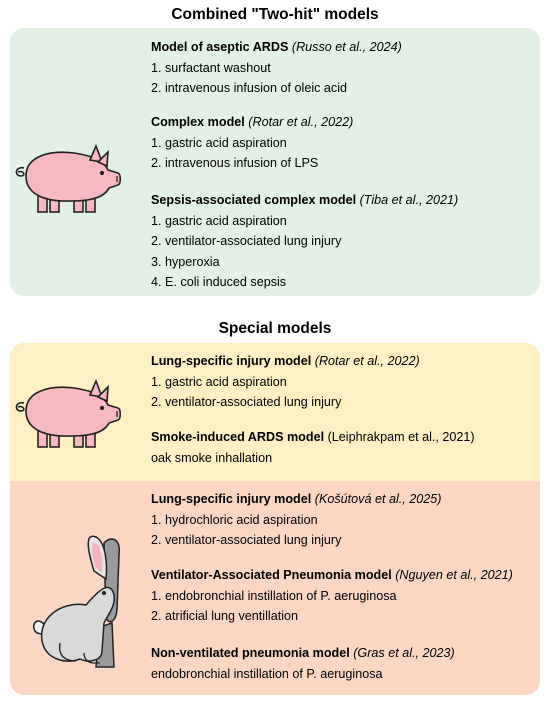  I want to click on model-name: Sepsis-associated complex model, so click(254, 200).